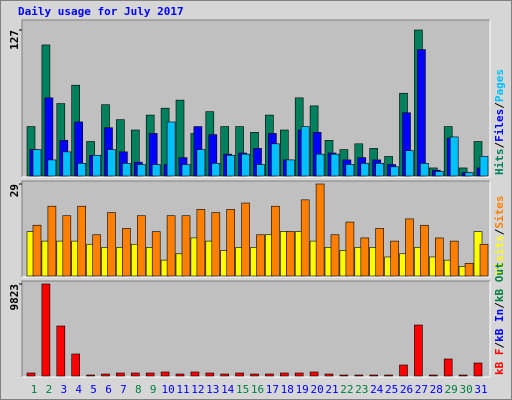  I want to click on legend: kB F/kB In/kB Out, so click(499, 318).